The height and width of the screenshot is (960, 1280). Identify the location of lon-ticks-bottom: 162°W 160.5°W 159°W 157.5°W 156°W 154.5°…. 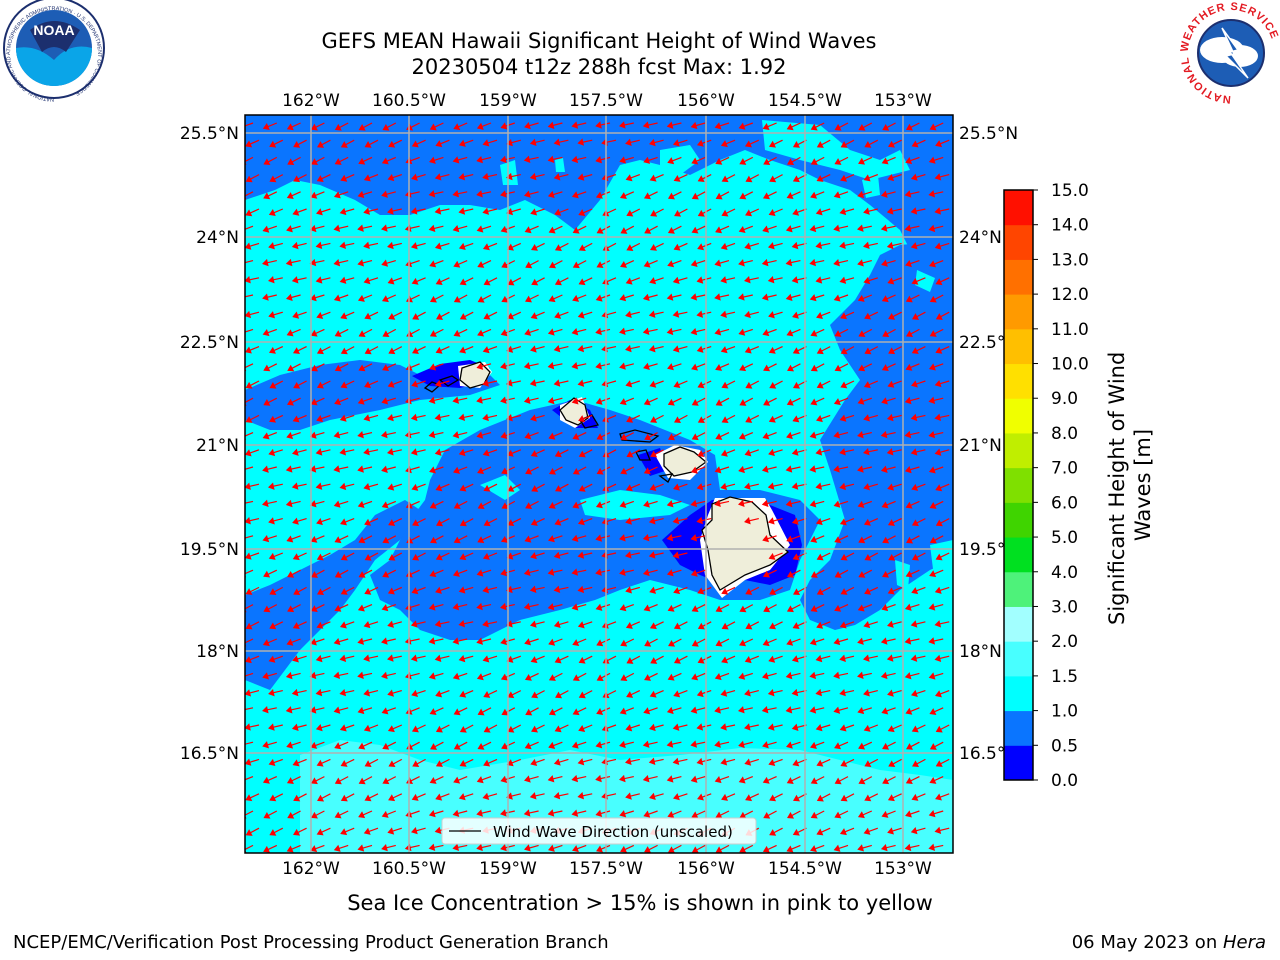
(607, 869).